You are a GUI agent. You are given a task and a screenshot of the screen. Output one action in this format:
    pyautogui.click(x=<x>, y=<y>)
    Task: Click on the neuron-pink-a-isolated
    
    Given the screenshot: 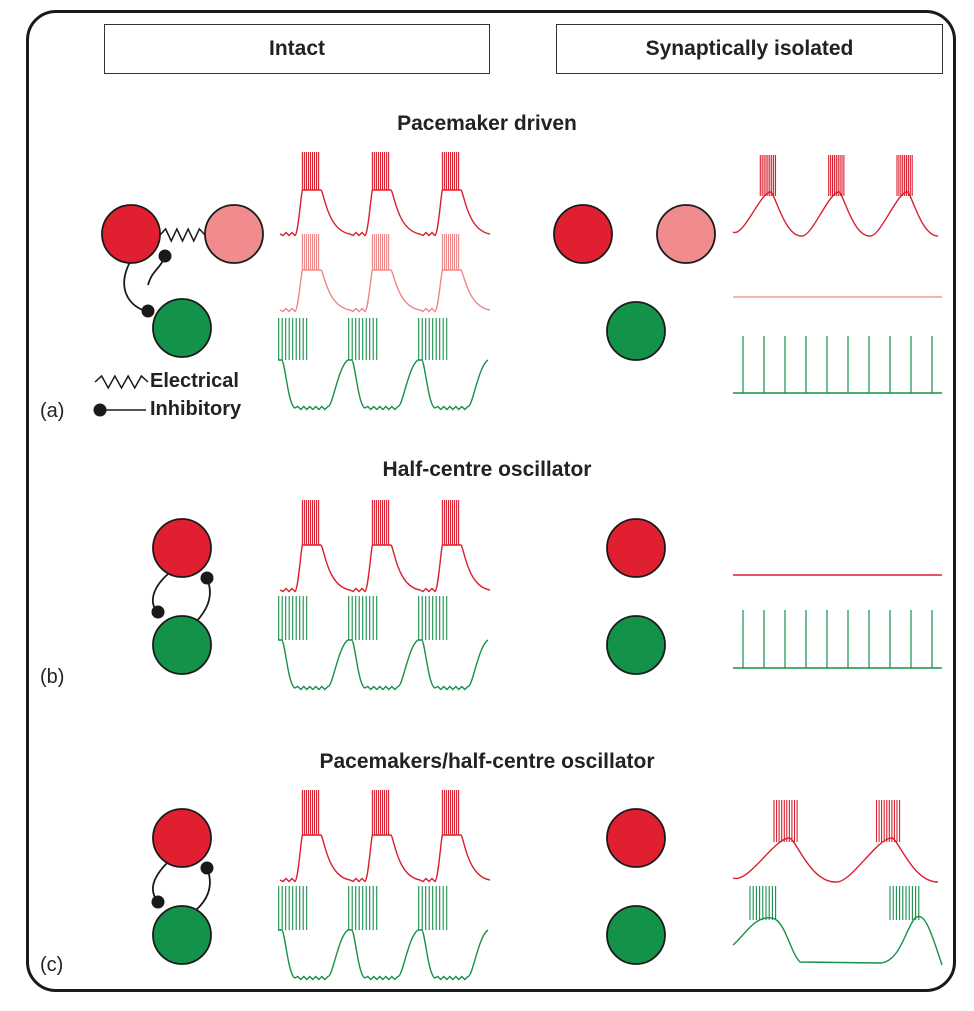 What is the action you would take?
    pyautogui.click(x=686, y=234)
    